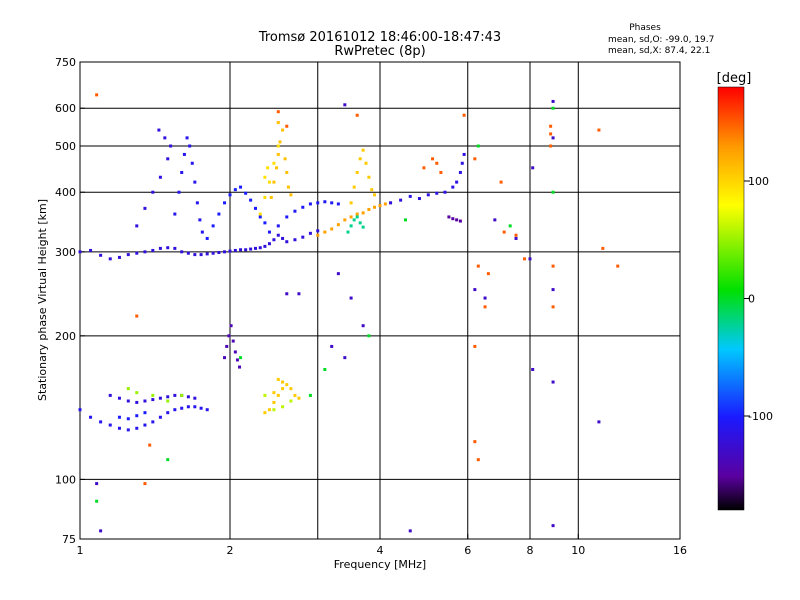 The width and height of the screenshot is (800, 600). What do you see at coordinates (731, 298) in the screenshot?
I see `colorbar` at bounding box center [731, 298].